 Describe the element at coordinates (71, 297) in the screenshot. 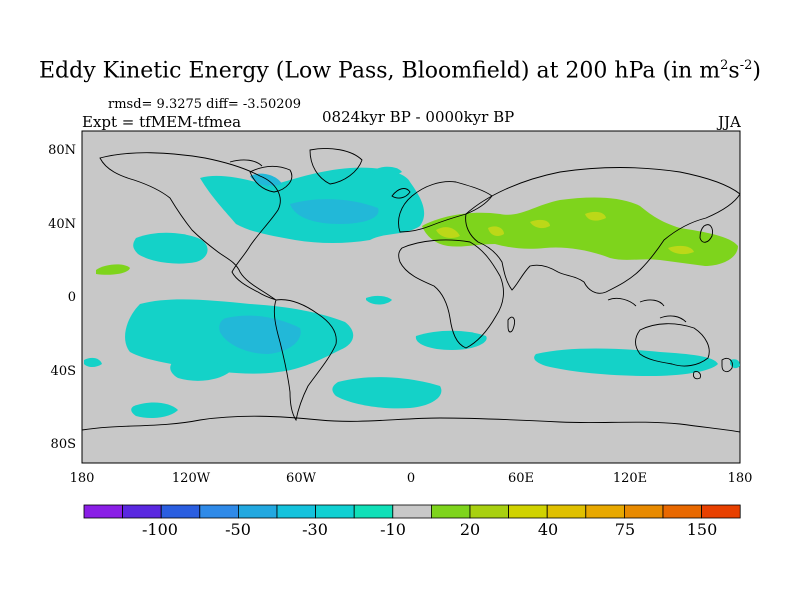

I see `lat-tick-label: 0` at that location.